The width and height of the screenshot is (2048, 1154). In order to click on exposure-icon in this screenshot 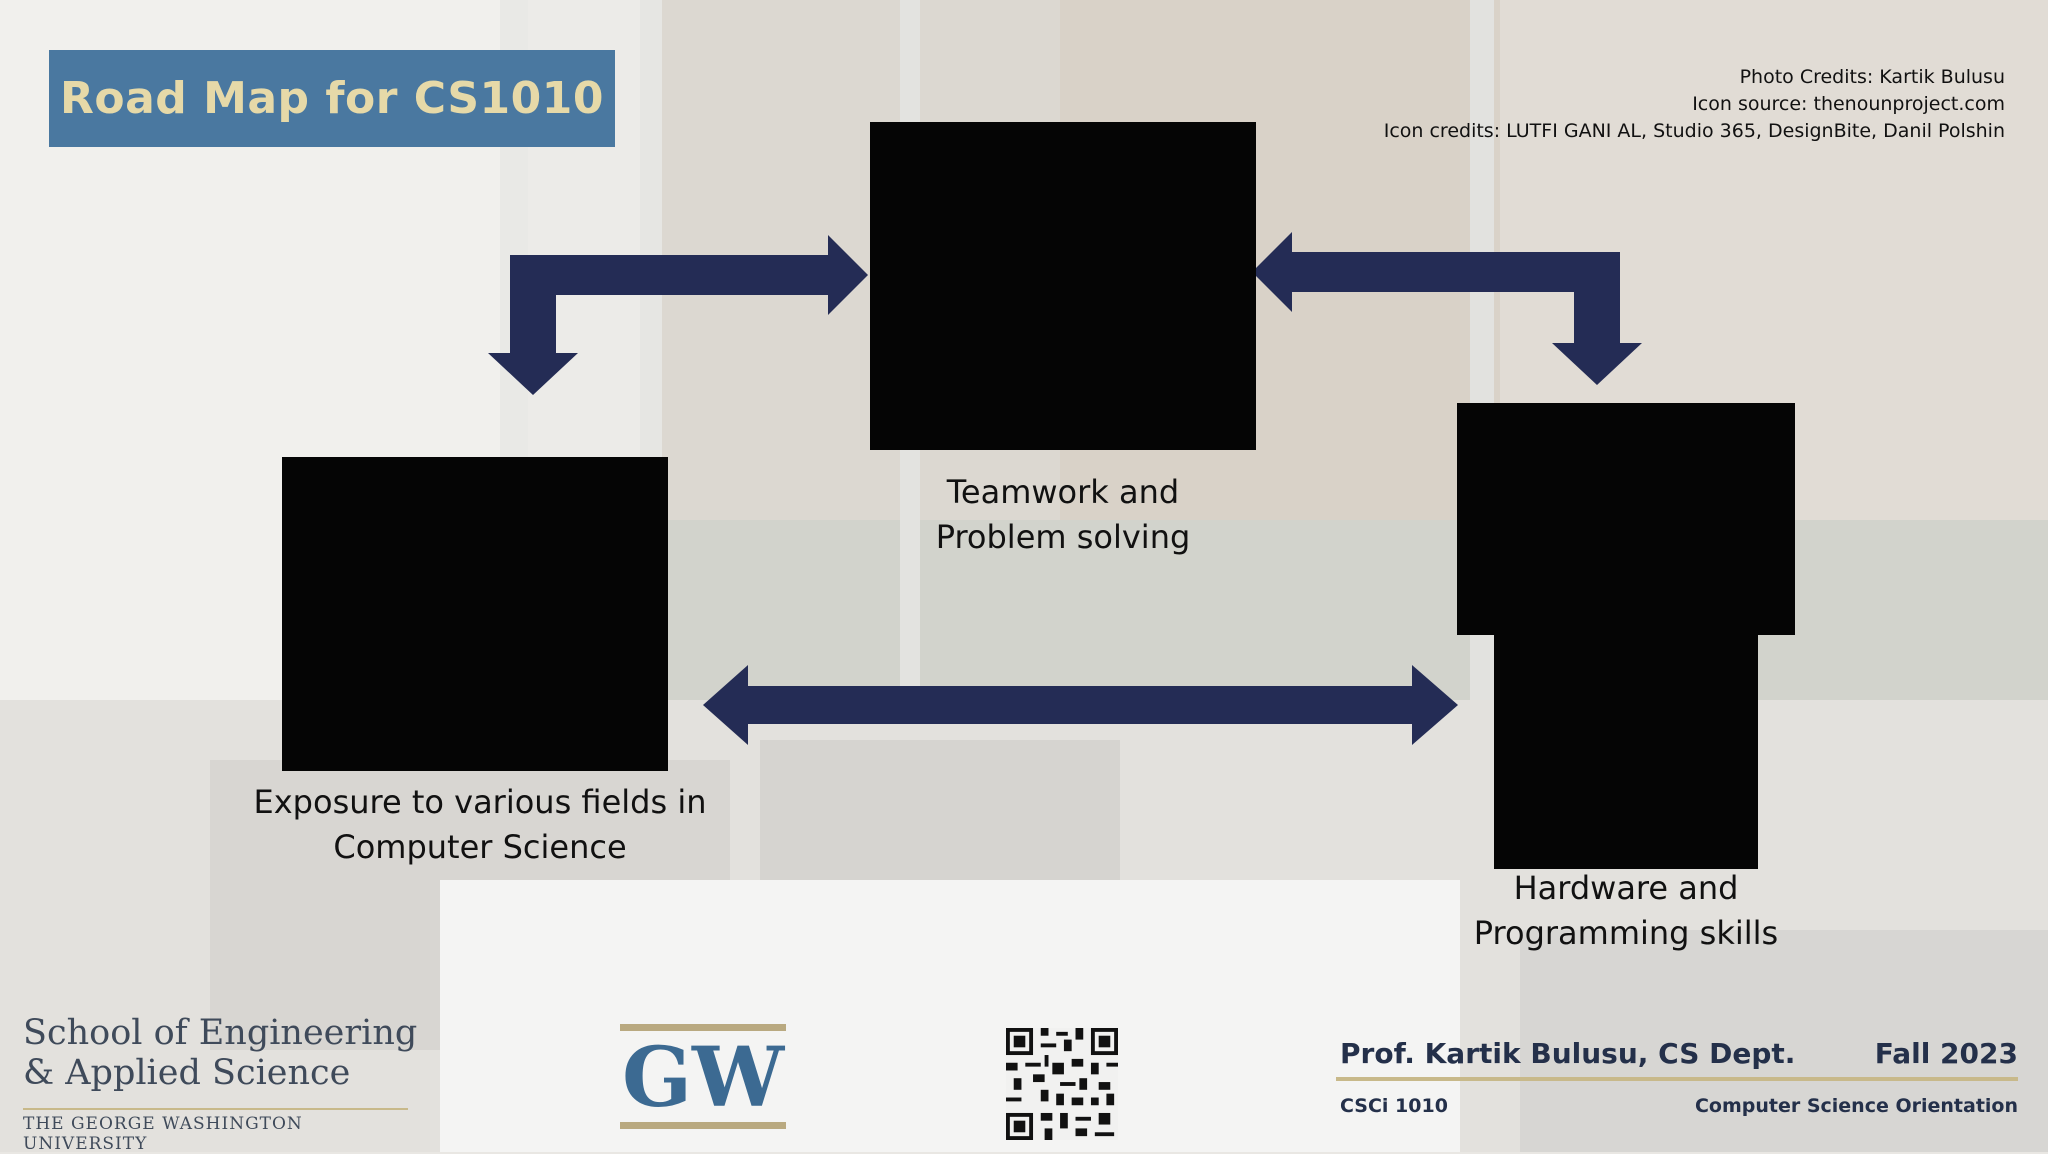, I will do `click(475, 614)`.